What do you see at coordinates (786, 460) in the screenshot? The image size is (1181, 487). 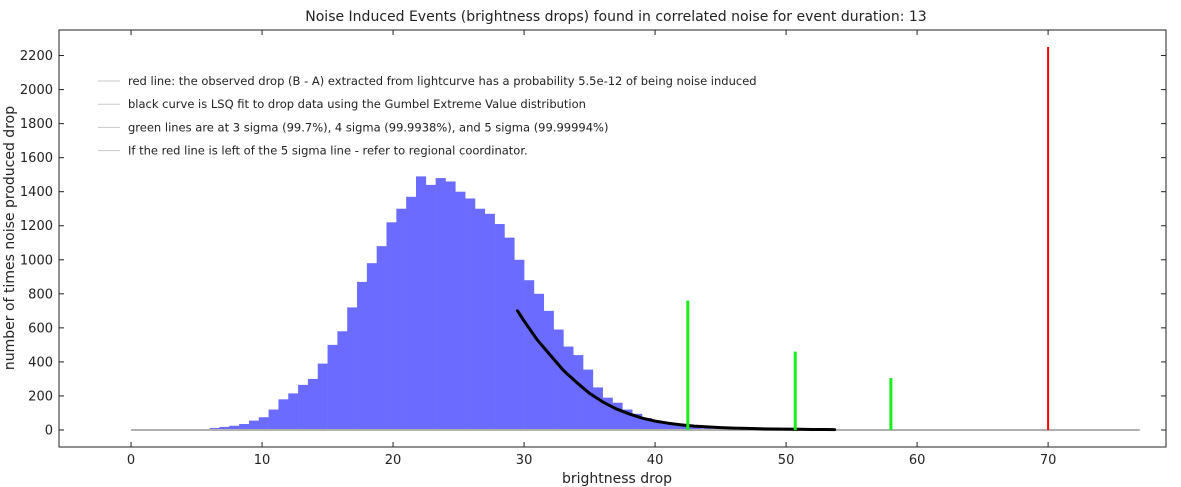 I see `x-tick-label: 50` at bounding box center [786, 460].